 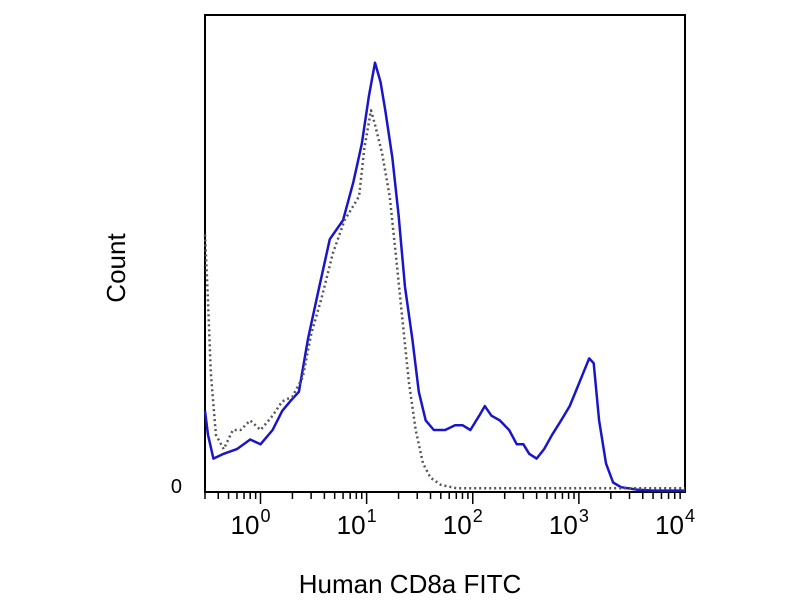 I want to click on x-tick-label: 10⁰, so click(x=251, y=523).